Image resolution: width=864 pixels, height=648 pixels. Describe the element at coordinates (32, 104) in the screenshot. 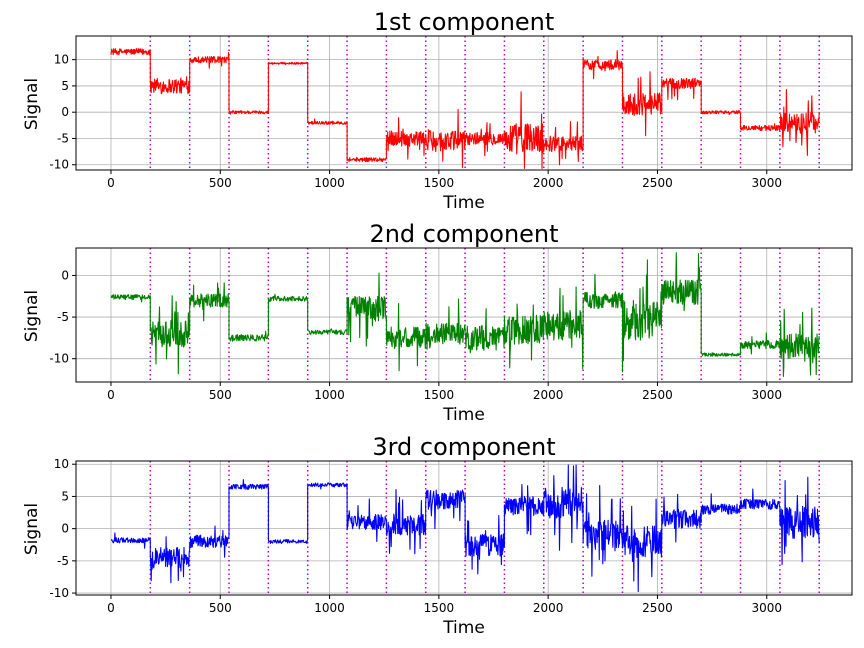

I see `panel-1-ylabel: Signal` at that location.